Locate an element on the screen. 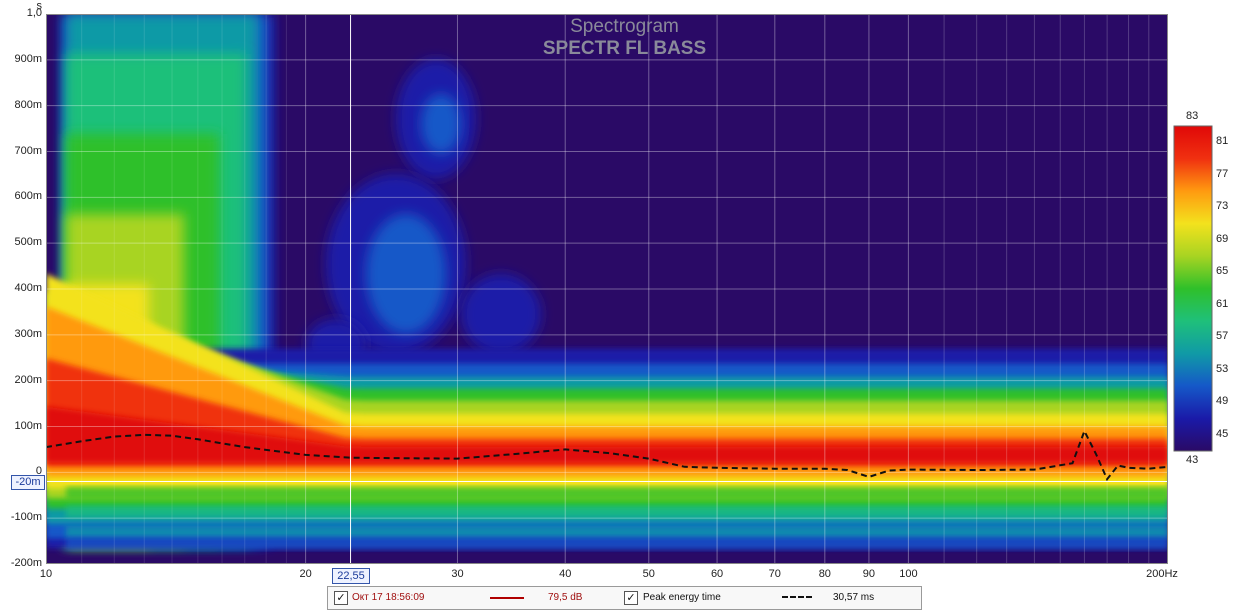  x-tick-label: 70 is located at coordinates (774, 574).